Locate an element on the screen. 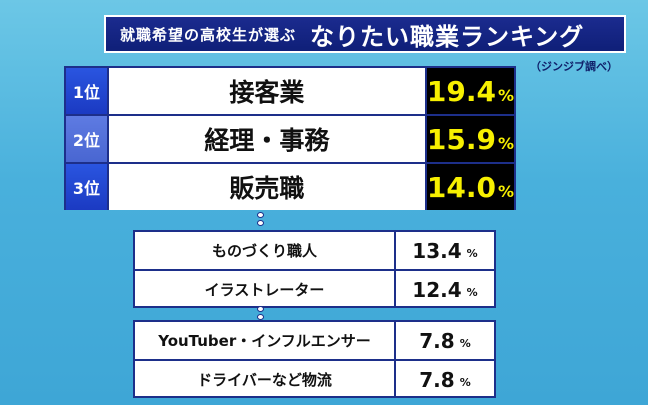 This screenshot has height=405, width=648. list-item: イラストレーター 12.4 % is located at coordinates (314, 289).